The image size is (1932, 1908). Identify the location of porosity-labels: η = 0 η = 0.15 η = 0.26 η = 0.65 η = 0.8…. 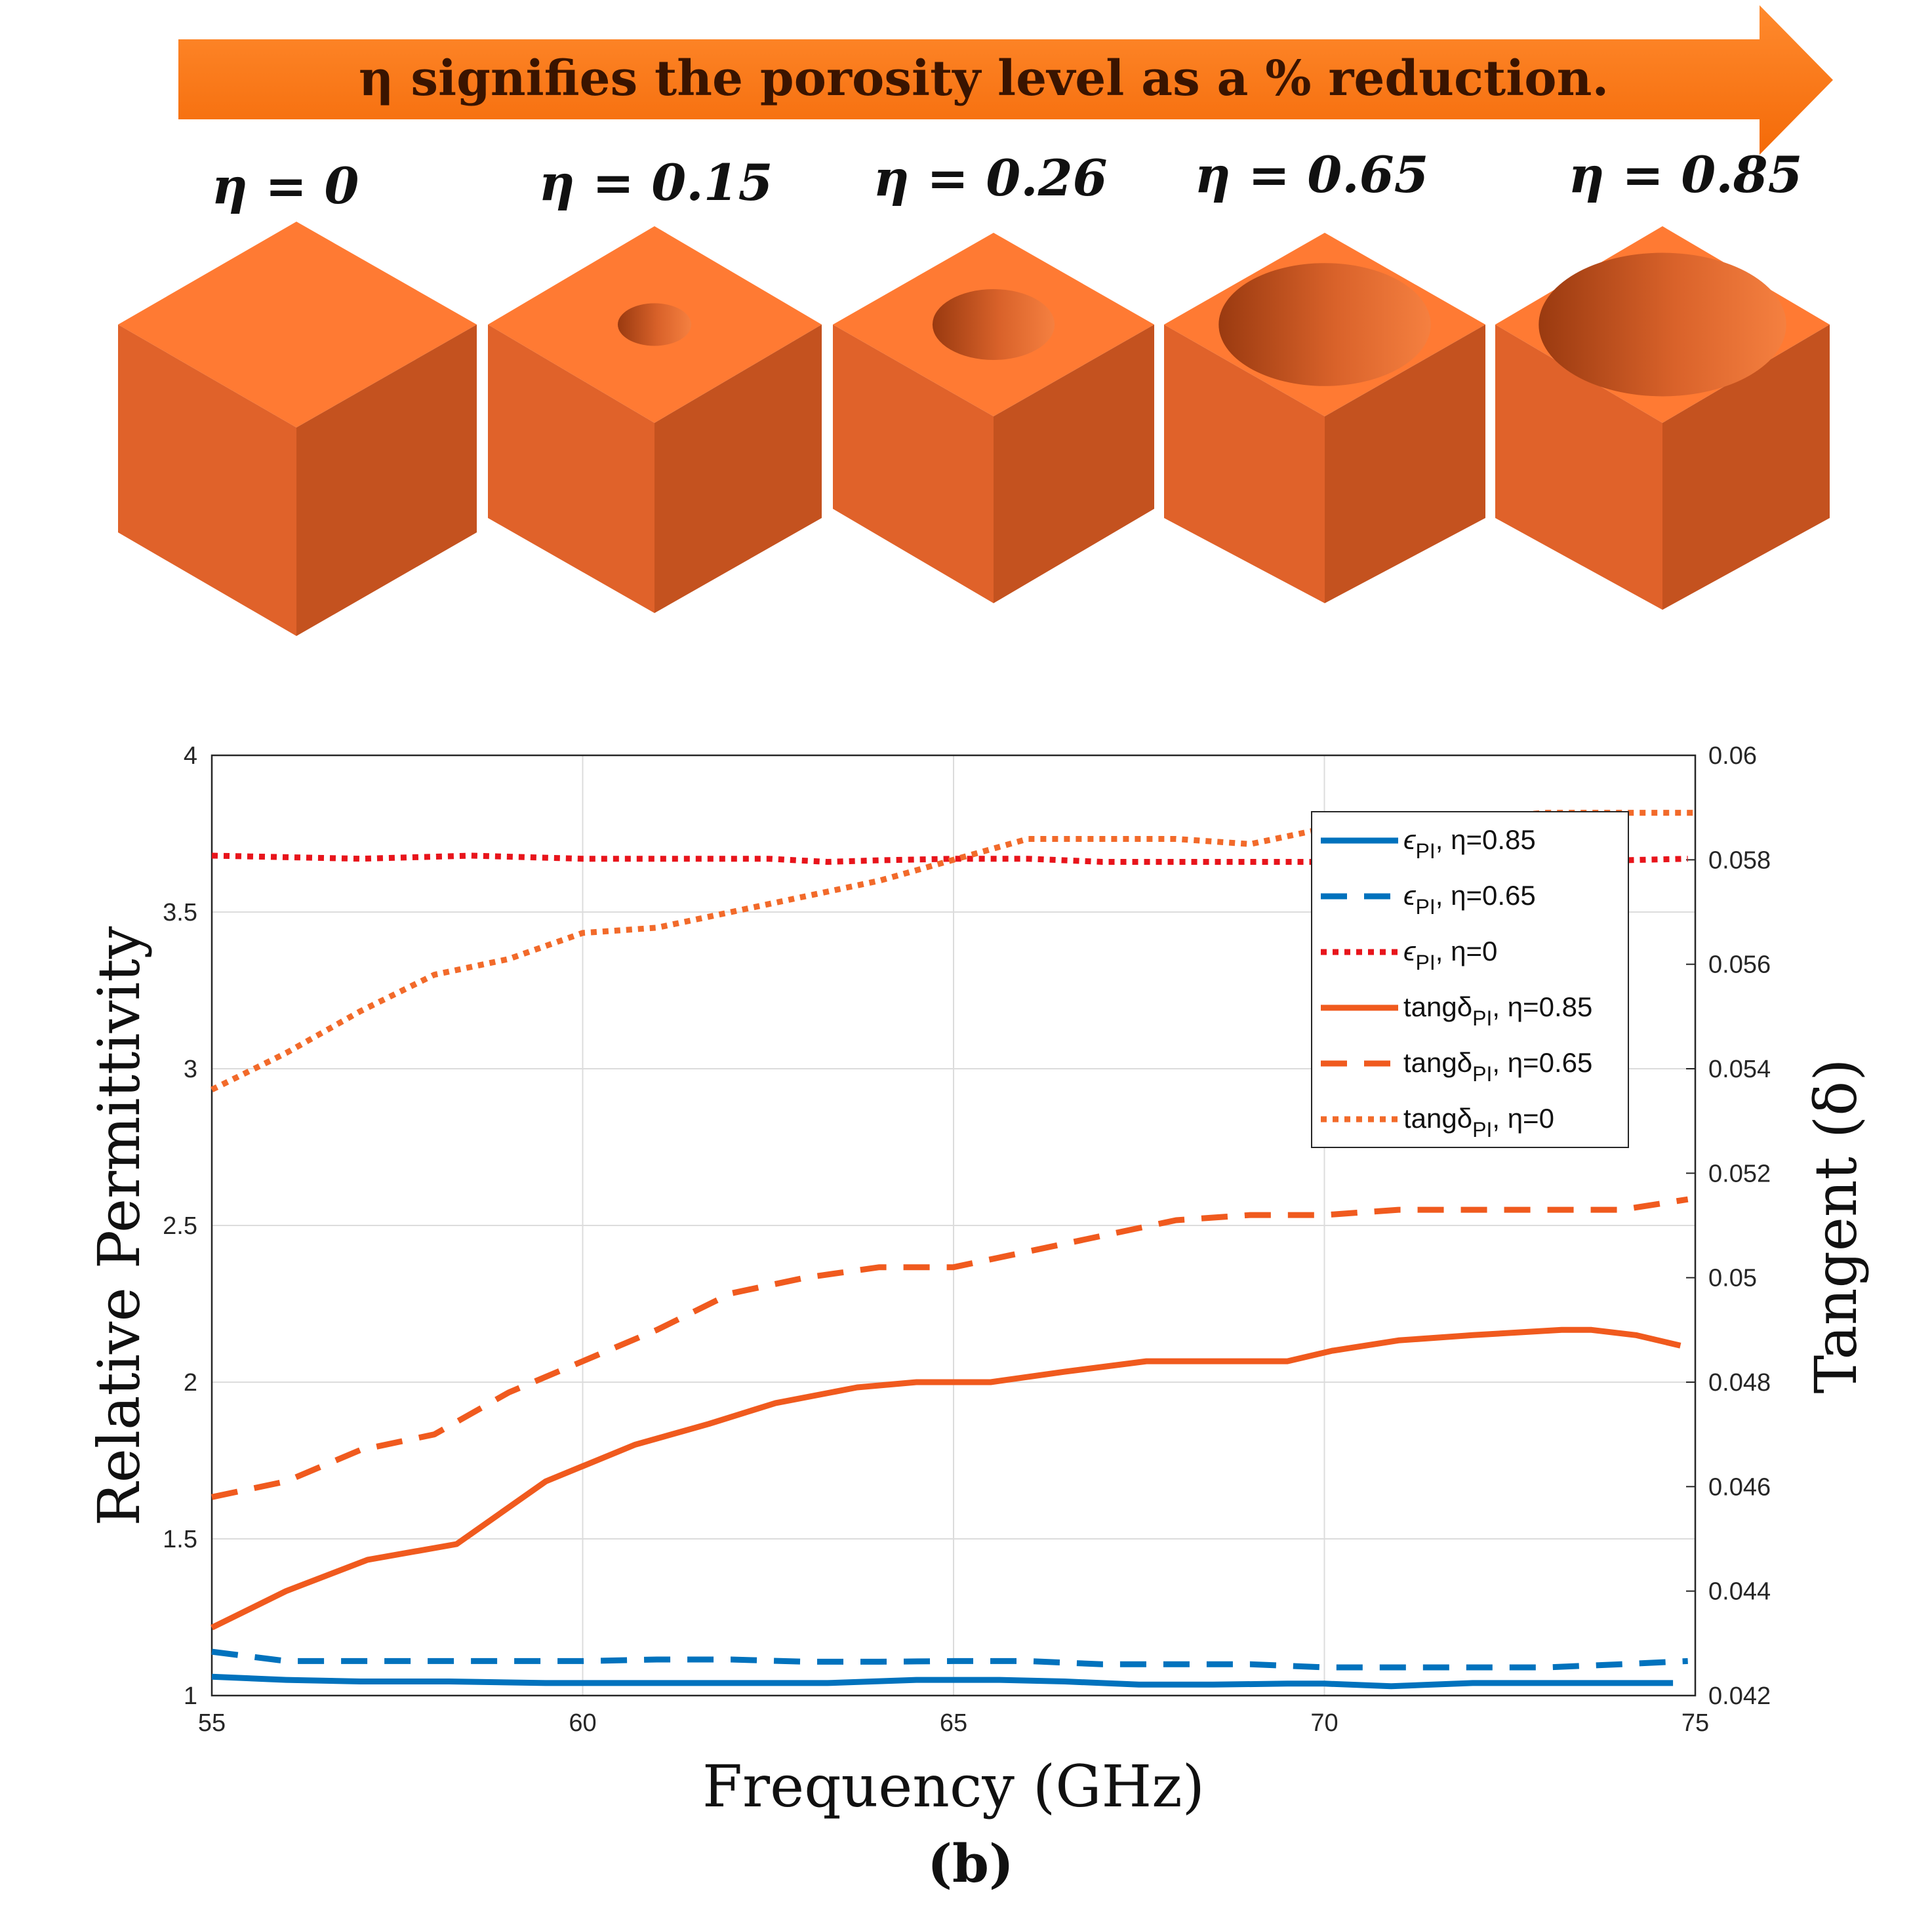
(1007, 180).